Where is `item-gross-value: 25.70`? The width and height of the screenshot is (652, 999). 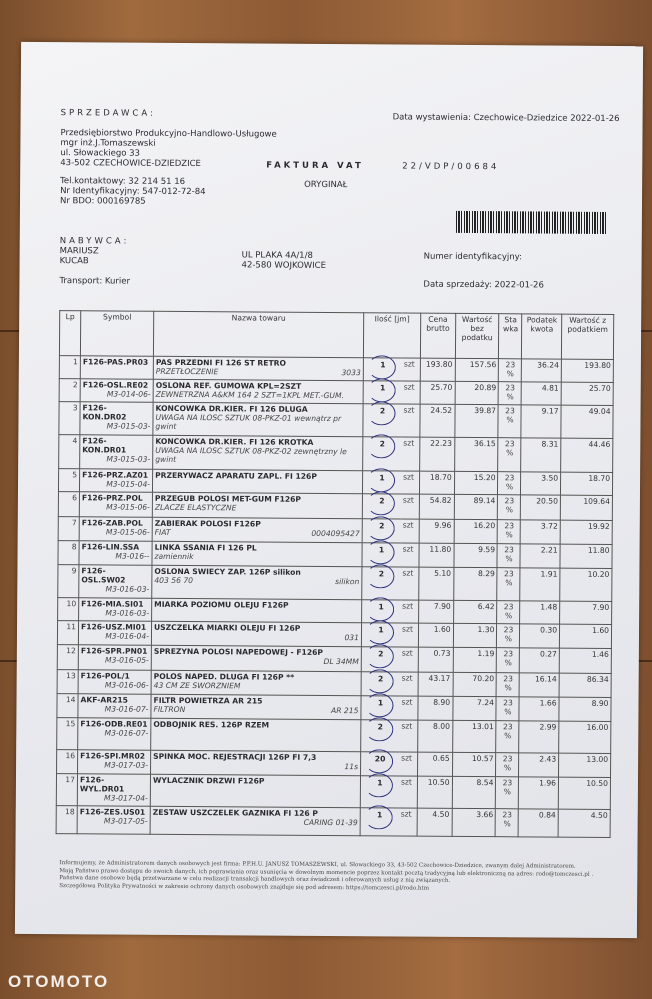
item-gross-value: 25.70 is located at coordinates (599, 388).